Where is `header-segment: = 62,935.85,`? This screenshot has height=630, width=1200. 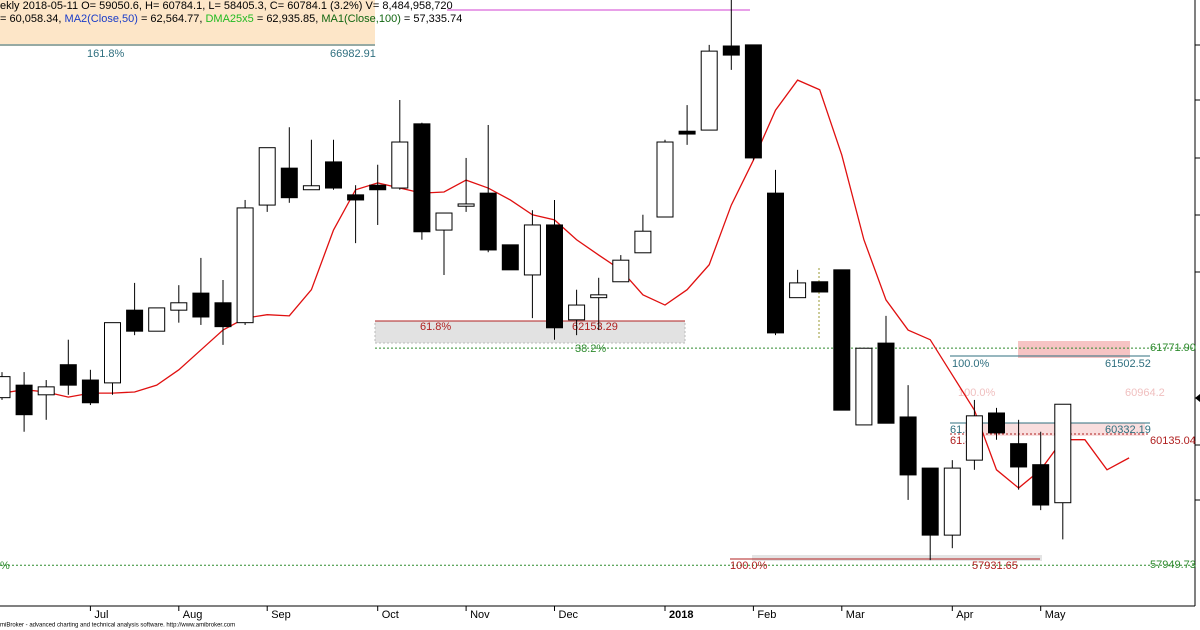
header-segment: = 62,935.85, is located at coordinates (288, 19).